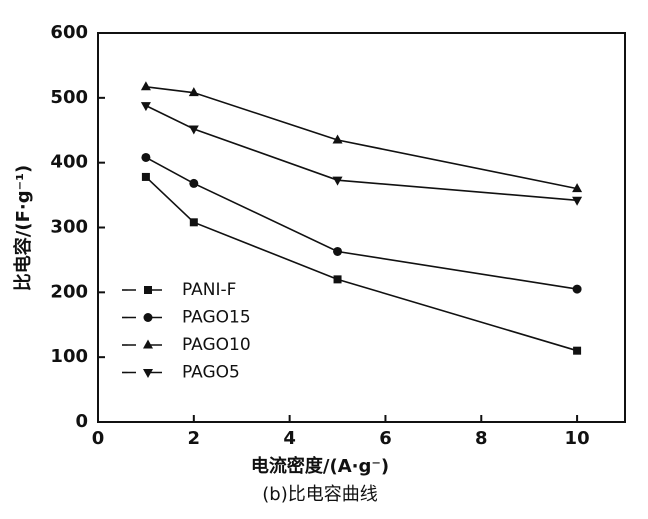  I want to click on y-tick-label: 300, so click(69, 227).